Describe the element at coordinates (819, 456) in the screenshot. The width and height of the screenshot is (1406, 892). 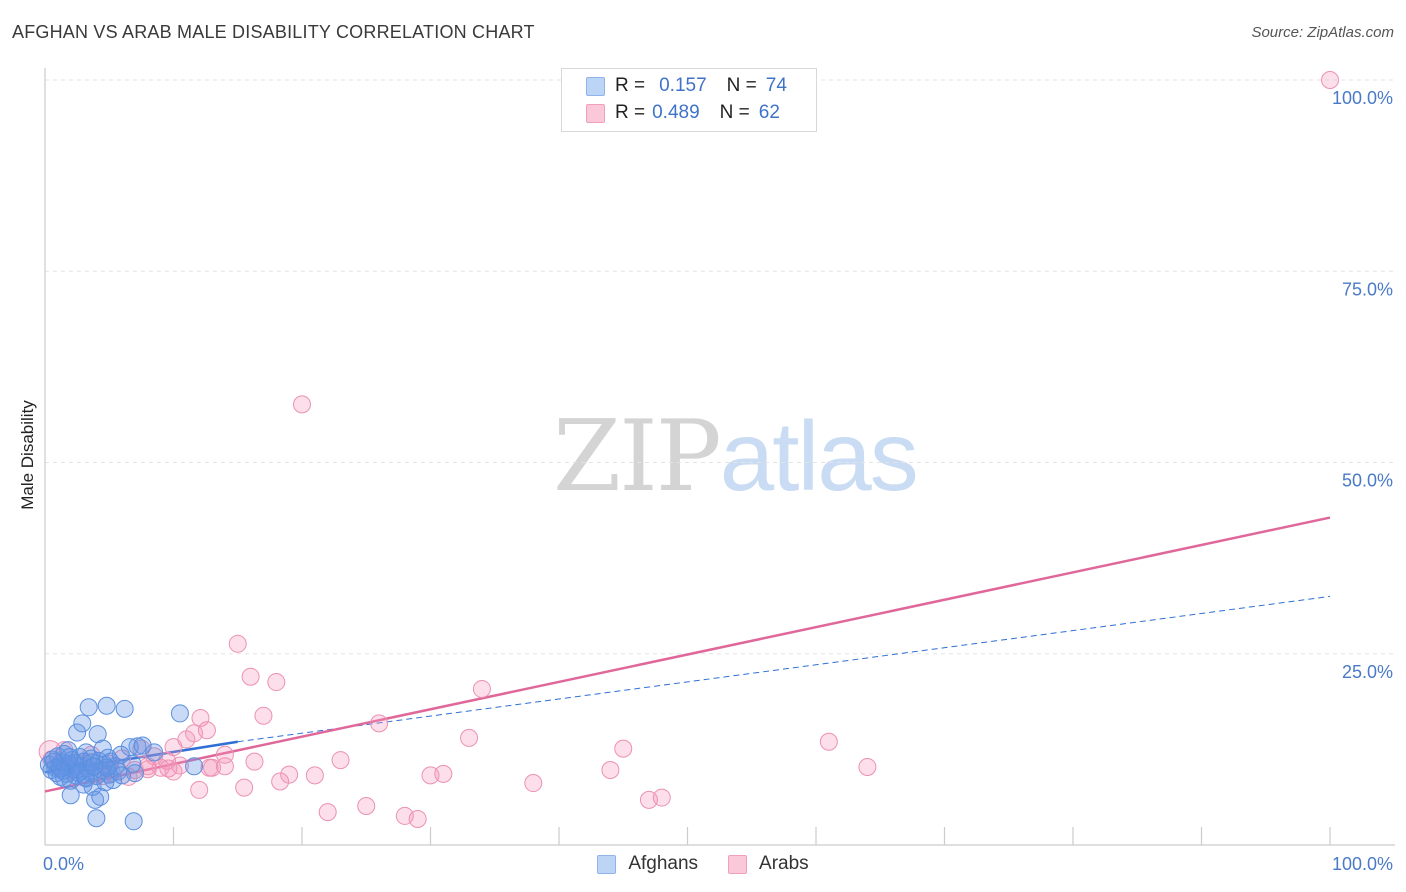
I see `watermark-atlas: atlas` at that location.